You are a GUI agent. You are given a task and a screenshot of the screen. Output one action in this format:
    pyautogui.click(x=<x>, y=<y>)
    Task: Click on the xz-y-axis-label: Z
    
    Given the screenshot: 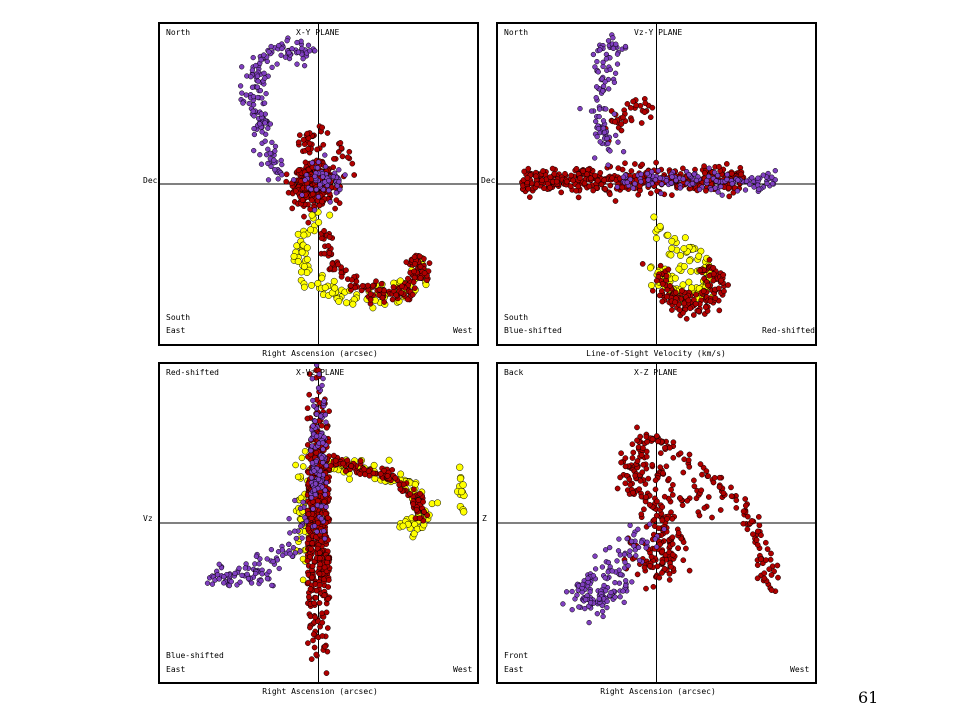 What is the action you would take?
    pyautogui.click(x=484, y=518)
    